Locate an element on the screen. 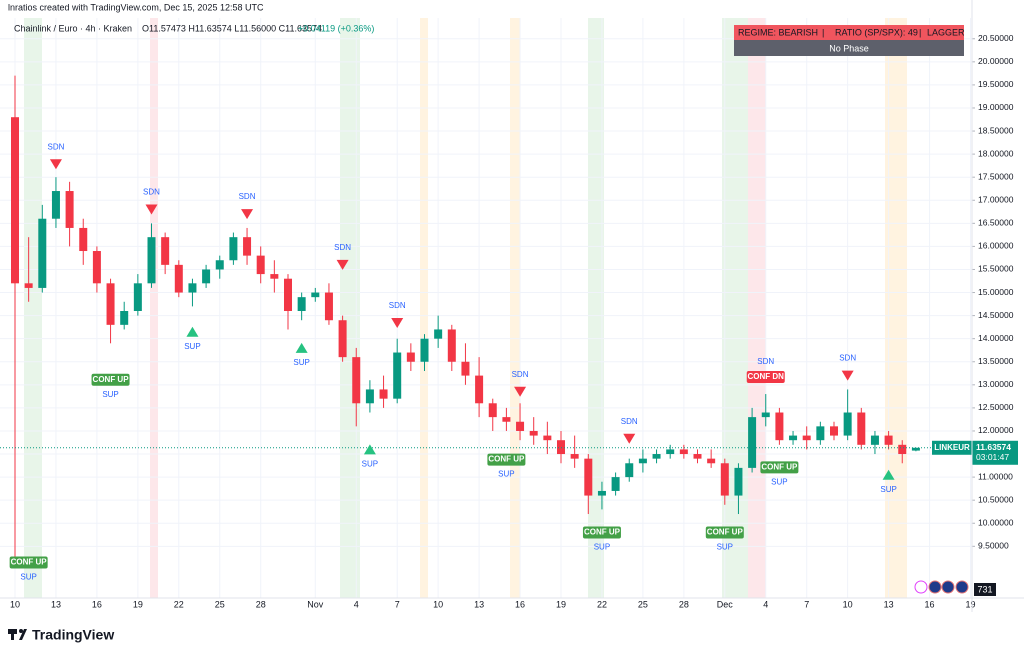  phase-row is located at coordinates (849, 48).